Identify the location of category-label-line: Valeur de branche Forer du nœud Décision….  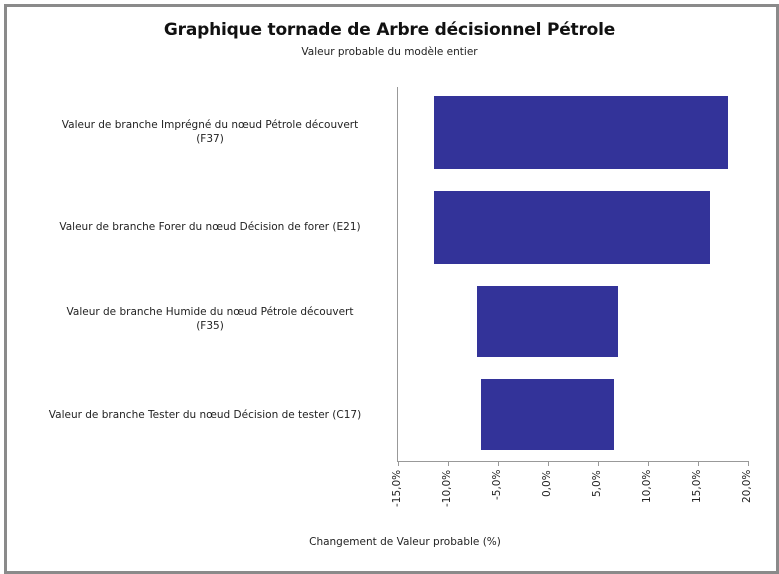
(210, 227).